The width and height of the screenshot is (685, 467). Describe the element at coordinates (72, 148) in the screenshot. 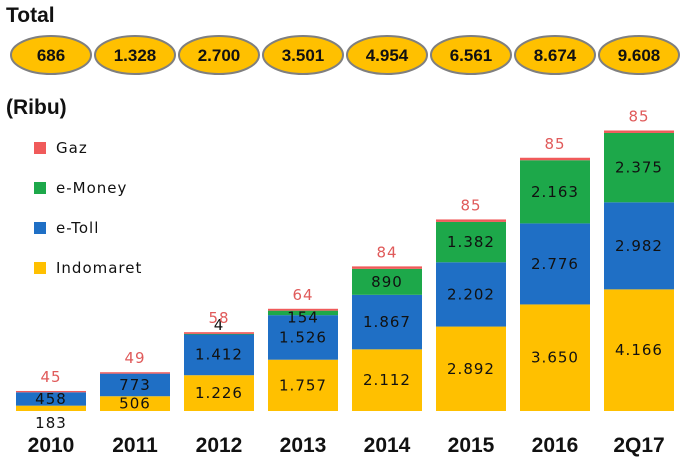

I see `legend-label: Gaz` at that location.